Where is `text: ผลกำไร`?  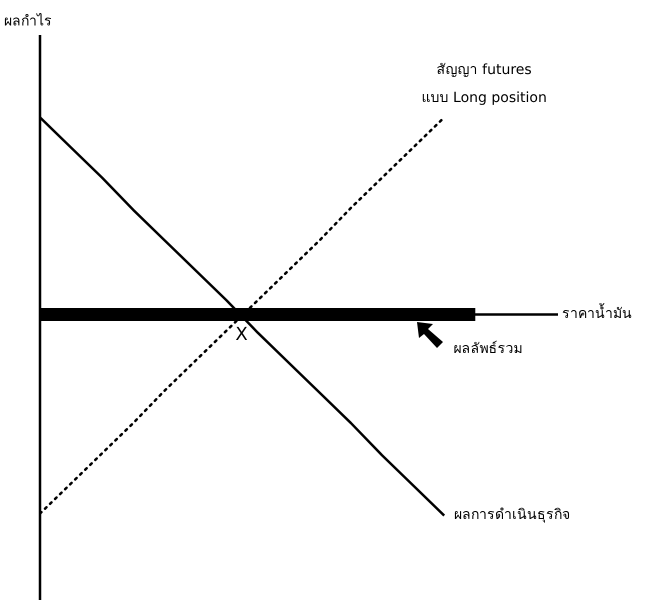
text: ผลกำไร is located at coordinates (28, 21).